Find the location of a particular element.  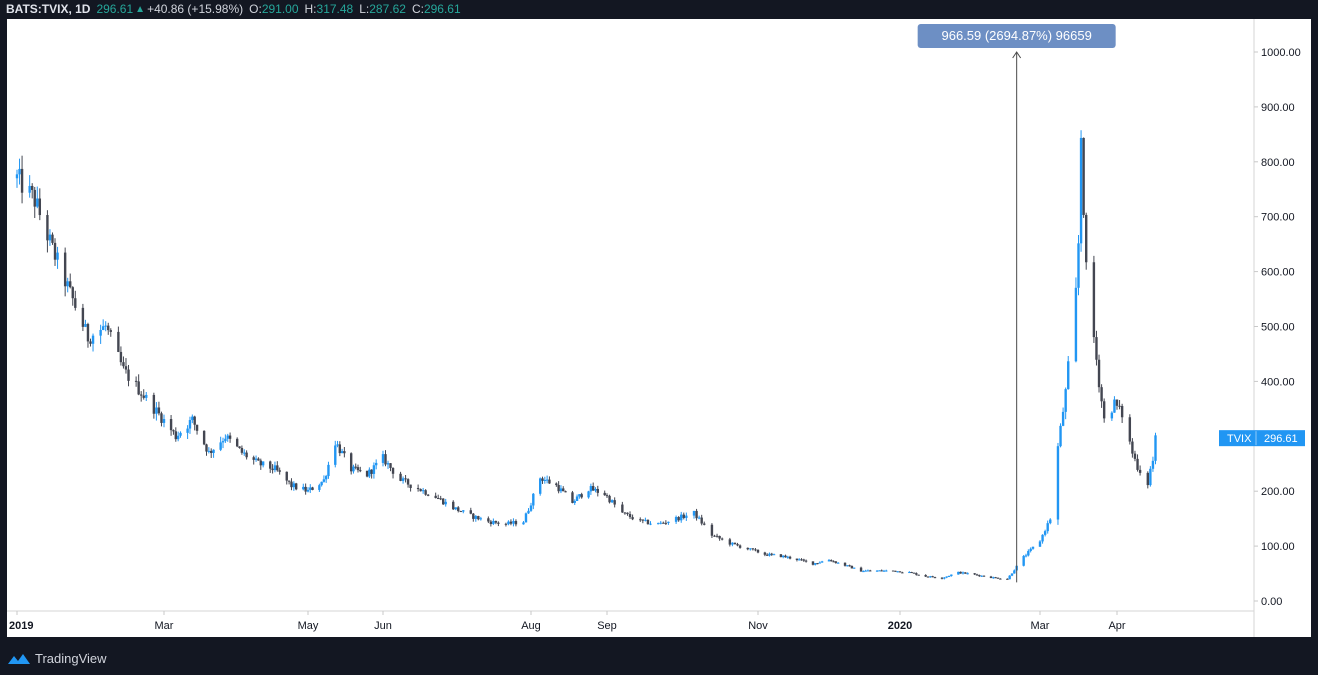

price-tick-label: 100.00 is located at coordinates (1278, 547).